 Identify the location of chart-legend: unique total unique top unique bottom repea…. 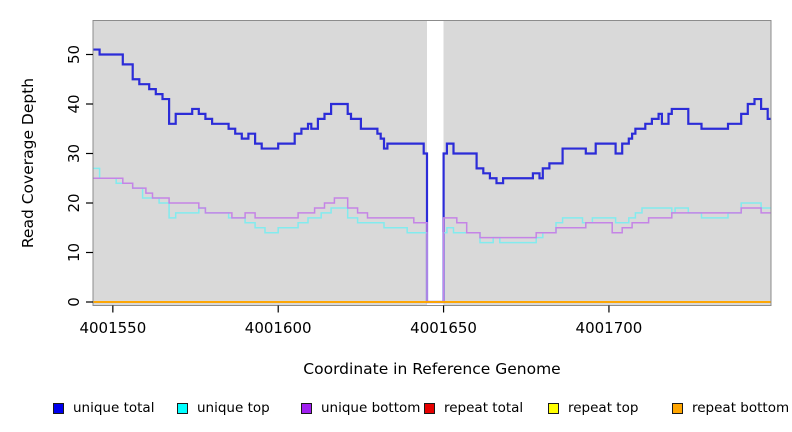
(396, 408).